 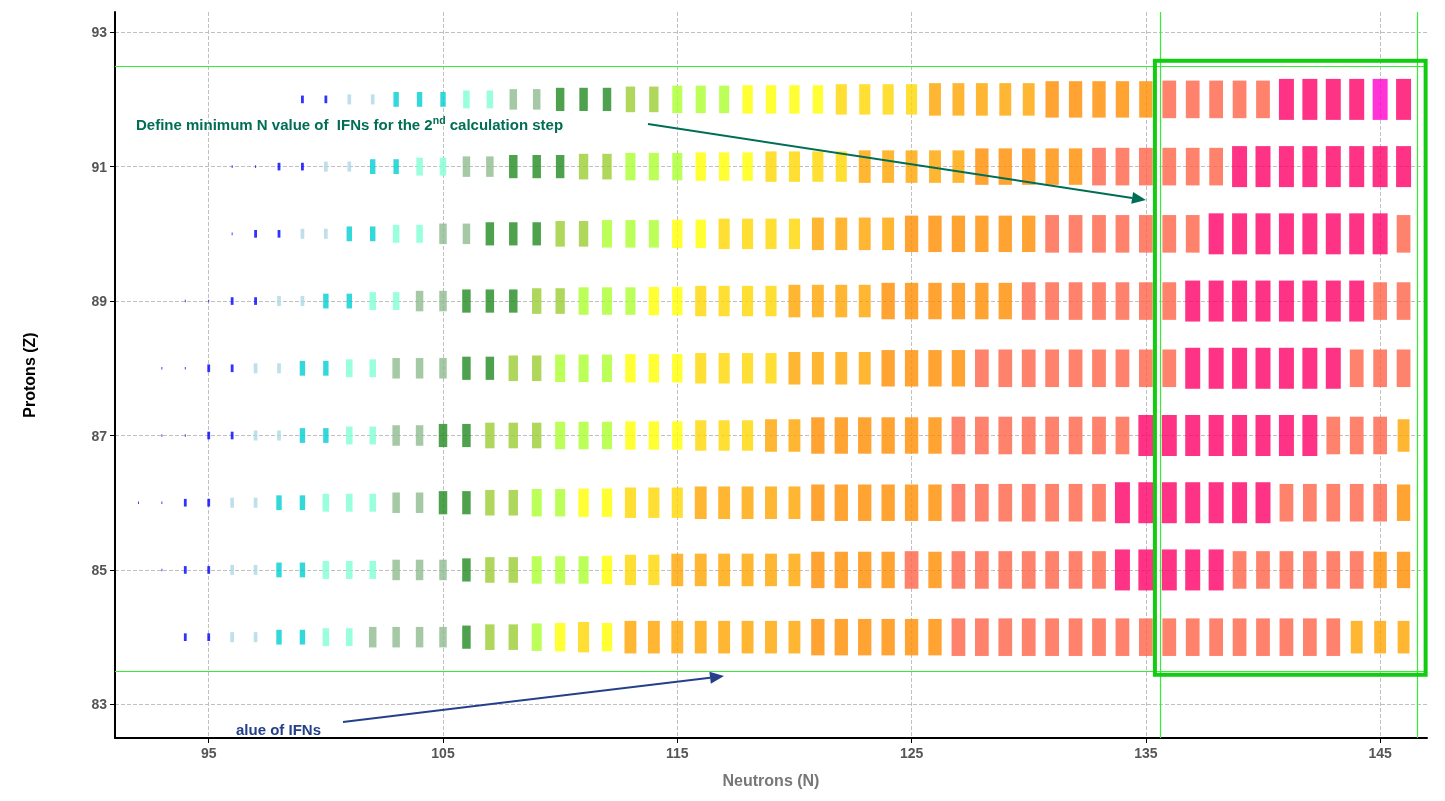 What do you see at coordinates (771, 780) in the screenshot?
I see `x-axis-title: Neutrons (N)` at bounding box center [771, 780].